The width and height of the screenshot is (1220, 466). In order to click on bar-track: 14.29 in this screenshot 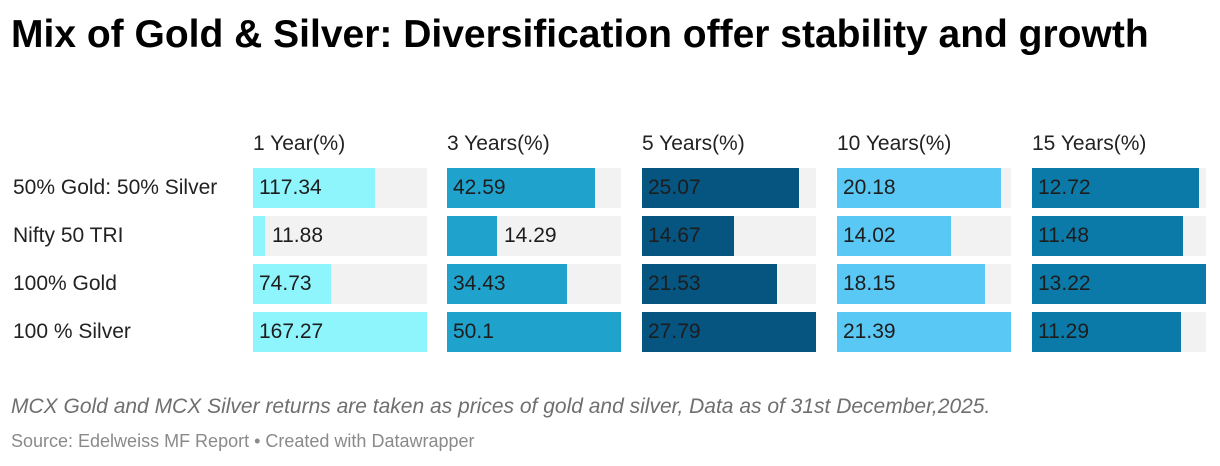, I will do `click(534, 236)`.